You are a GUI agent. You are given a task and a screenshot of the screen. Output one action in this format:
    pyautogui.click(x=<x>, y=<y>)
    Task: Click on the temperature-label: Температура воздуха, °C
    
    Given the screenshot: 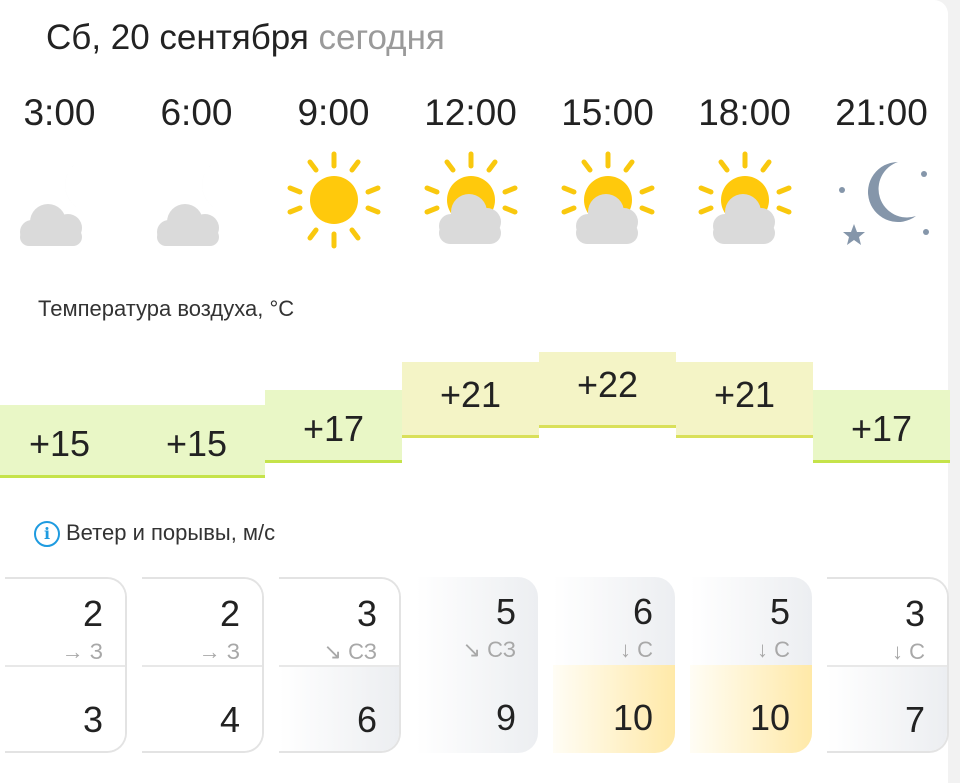 What is the action you would take?
    pyautogui.click(x=166, y=308)
    